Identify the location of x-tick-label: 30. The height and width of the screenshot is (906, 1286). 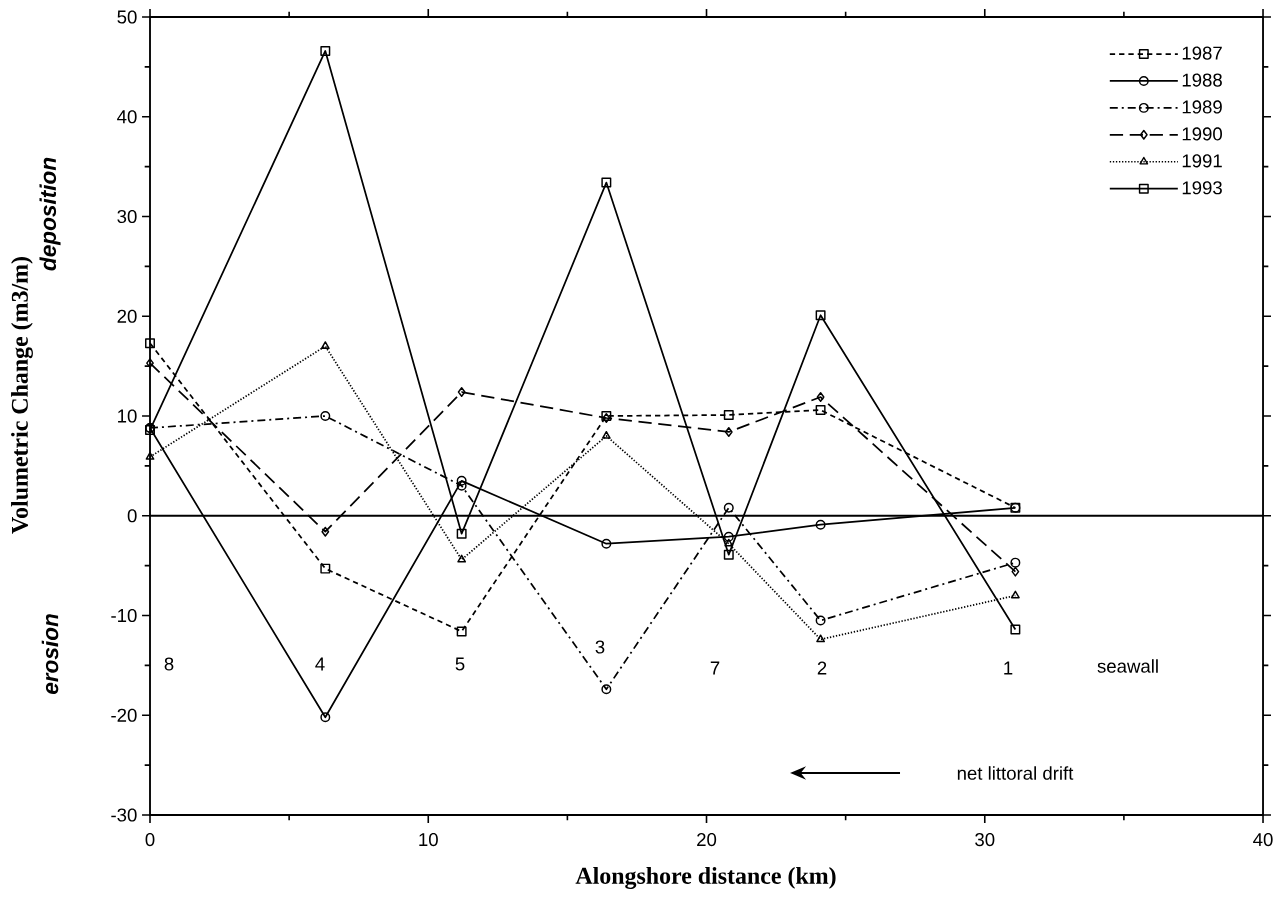
(985, 839).